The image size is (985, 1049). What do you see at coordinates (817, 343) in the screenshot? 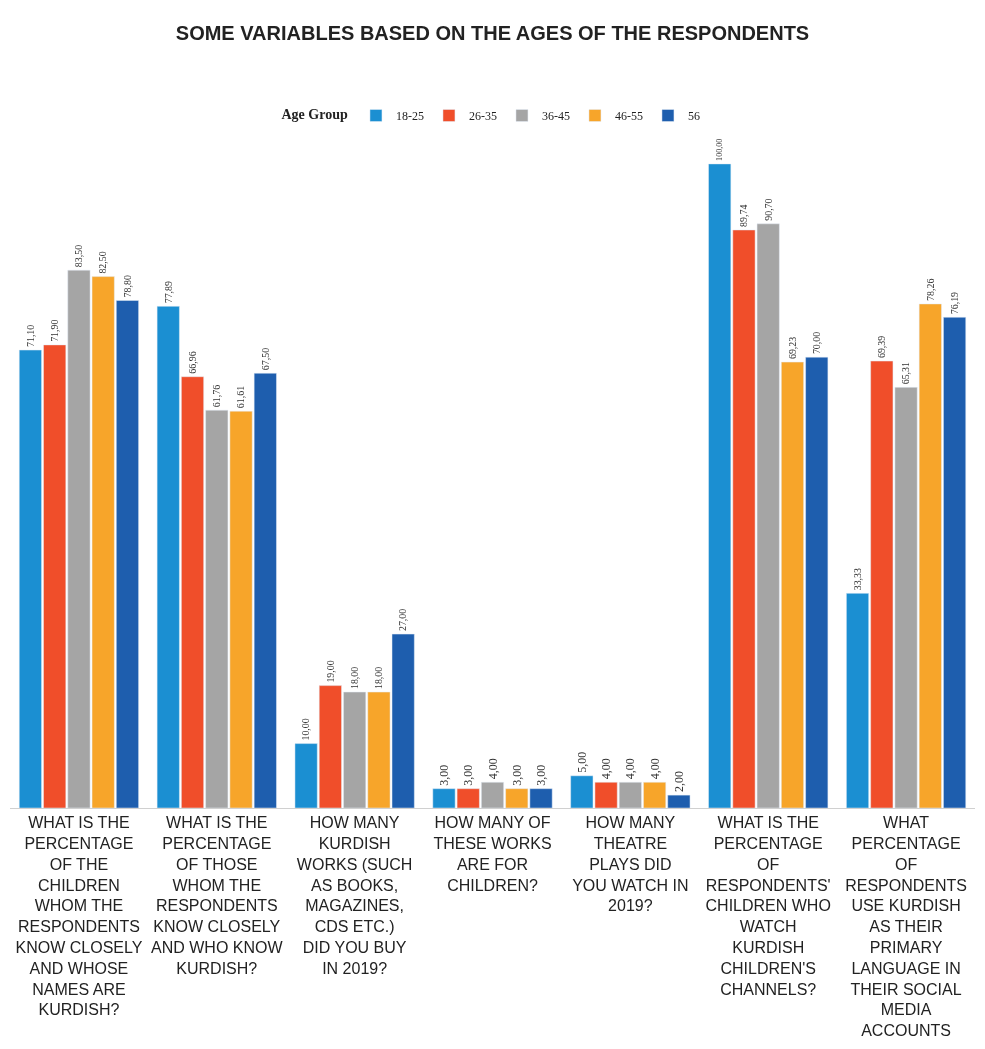
I see `data-label: 70,00` at bounding box center [817, 343].